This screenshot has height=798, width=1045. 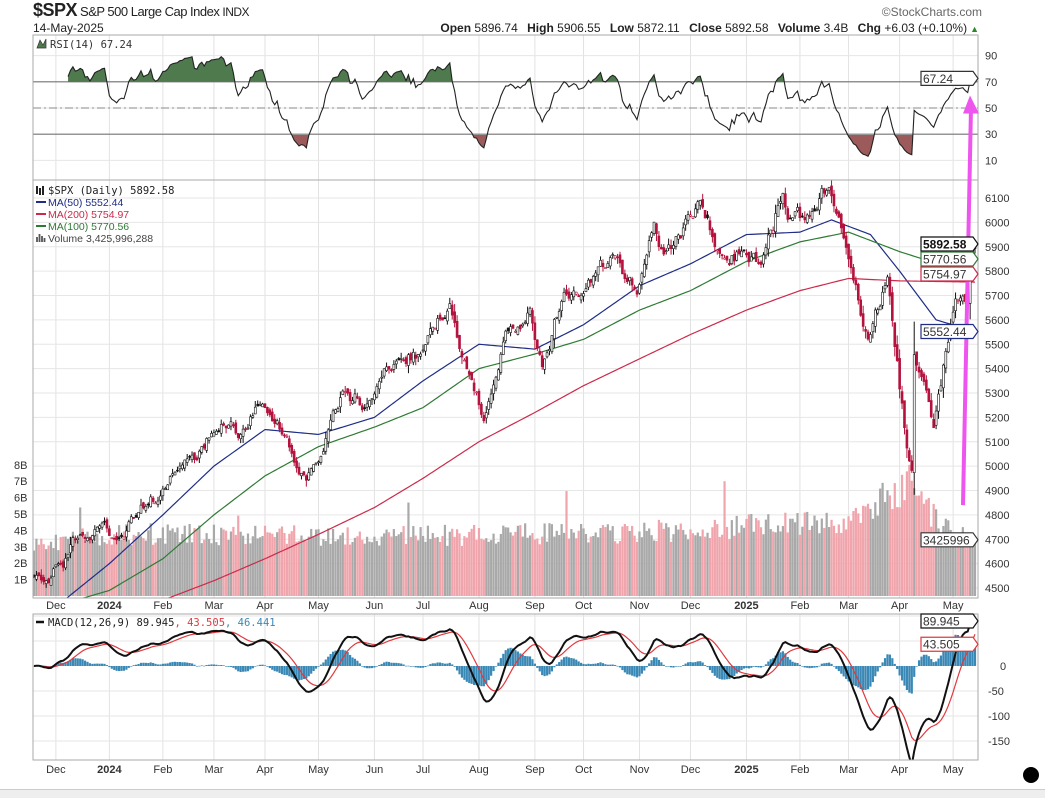 What do you see at coordinates (1031, 775) in the screenshot?
I see `record-dot-icon` at bounding box center [1031, 775].